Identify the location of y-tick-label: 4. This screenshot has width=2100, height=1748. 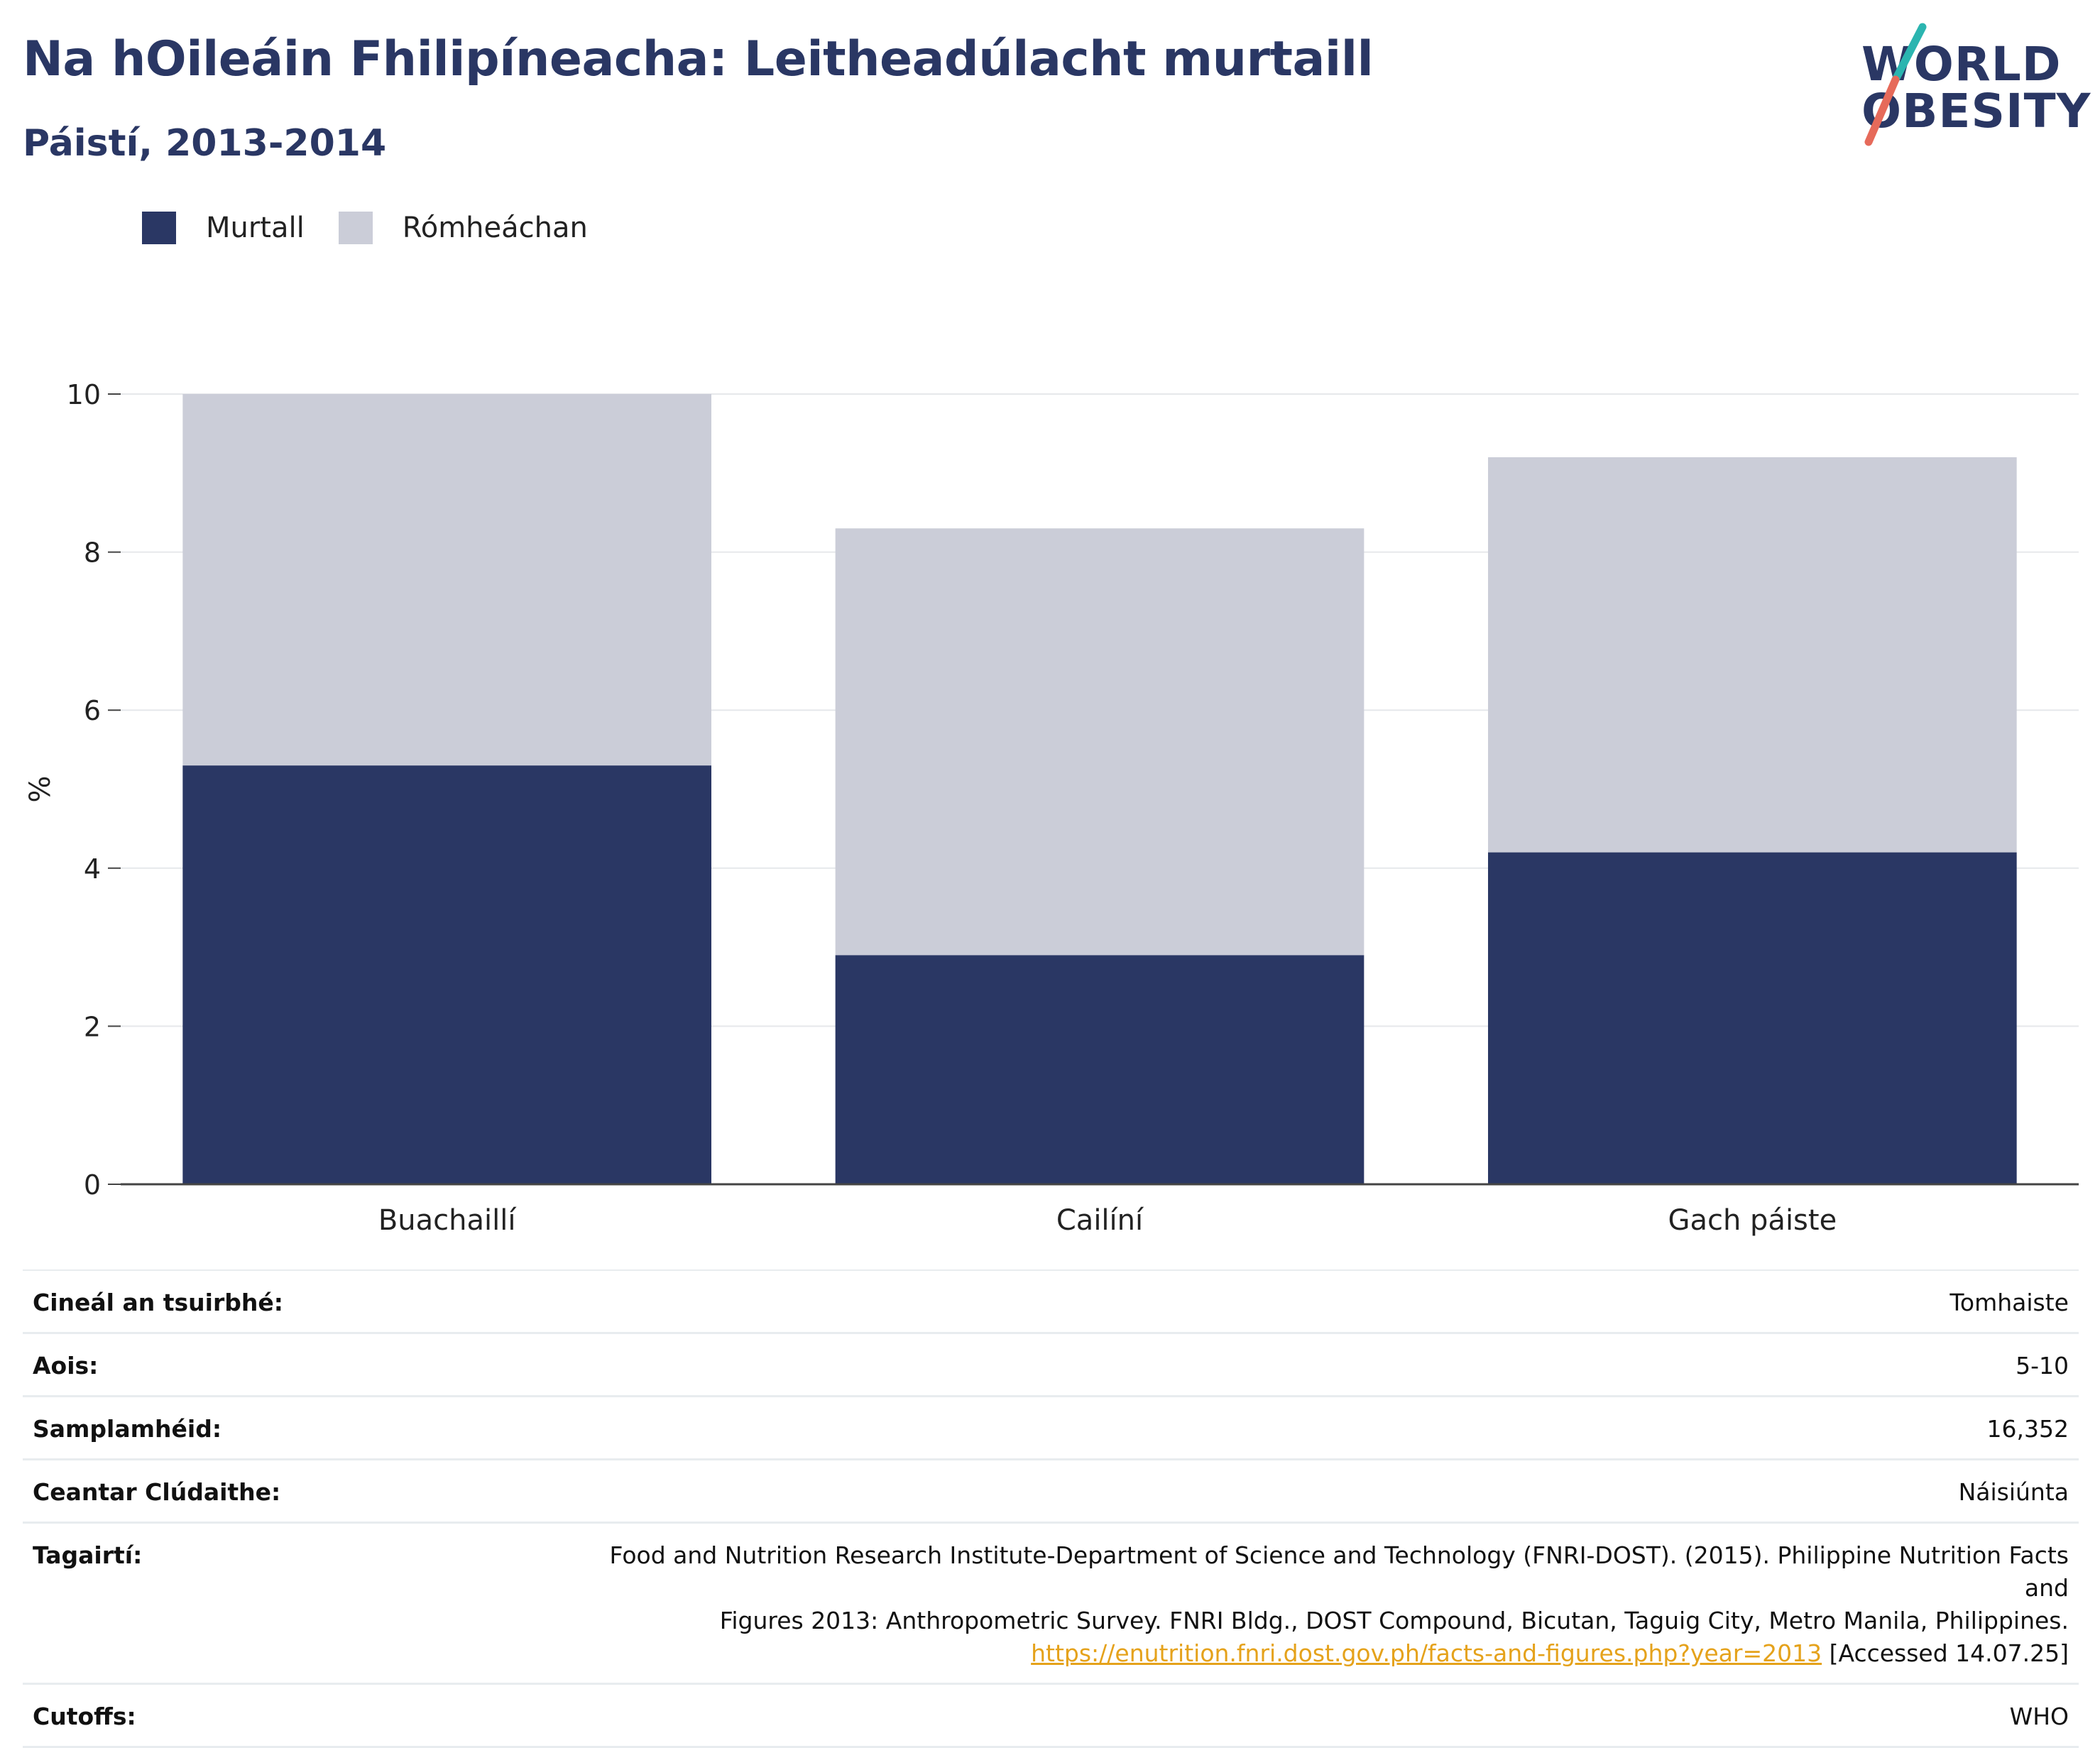
(92, 869).